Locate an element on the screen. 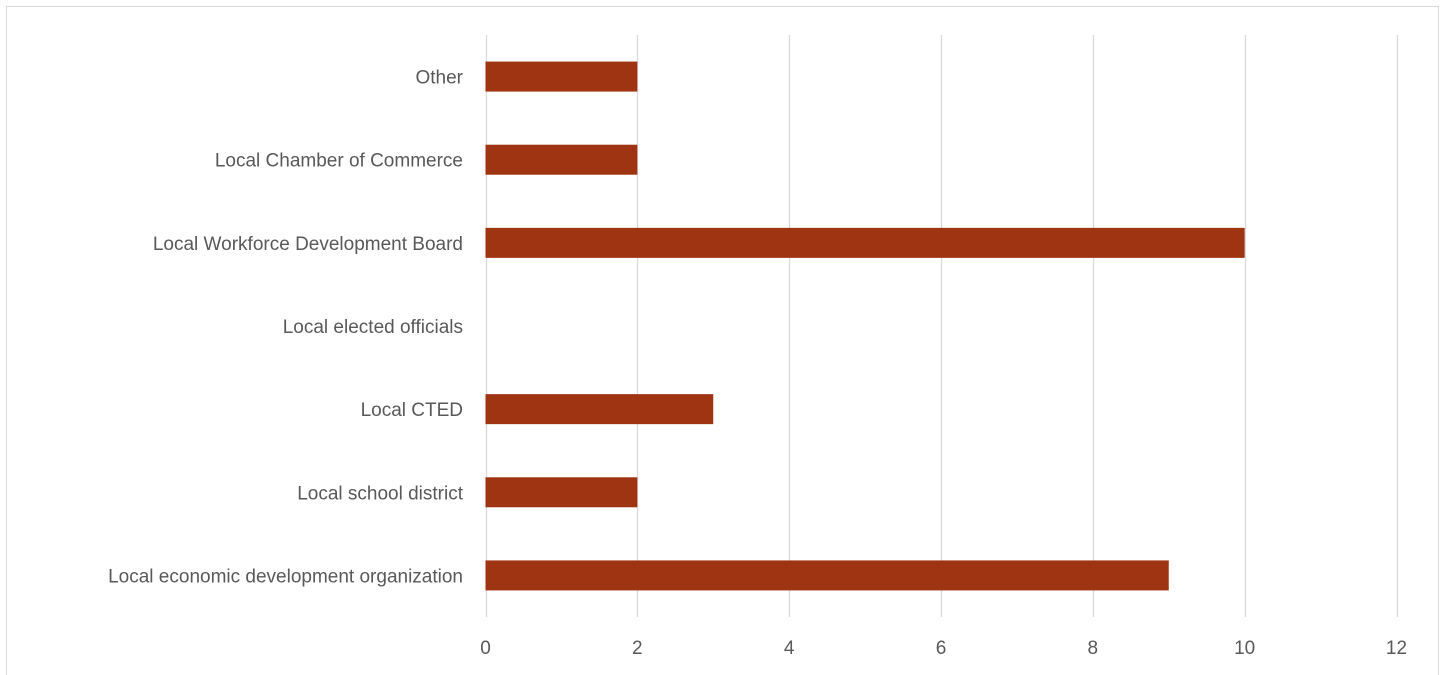  category-label: Other is located at coordinates (439, 78).